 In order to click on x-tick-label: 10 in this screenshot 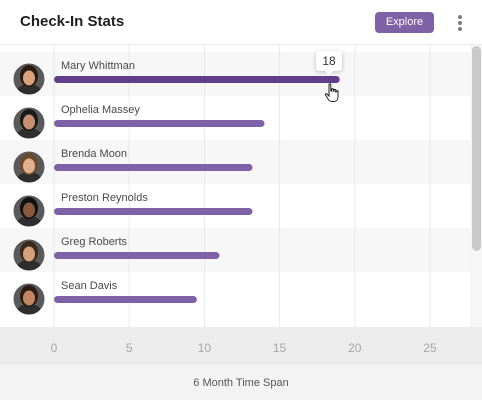, I will do `click(204, 348)`.